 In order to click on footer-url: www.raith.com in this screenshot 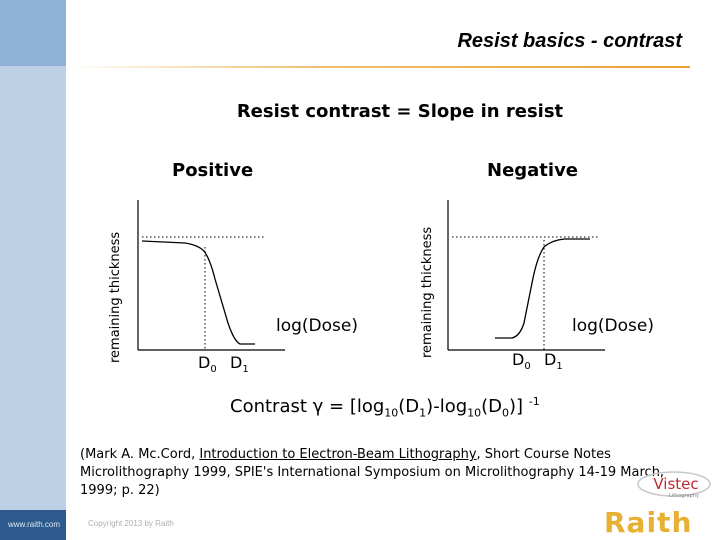, I will do `click(33, 524)`.